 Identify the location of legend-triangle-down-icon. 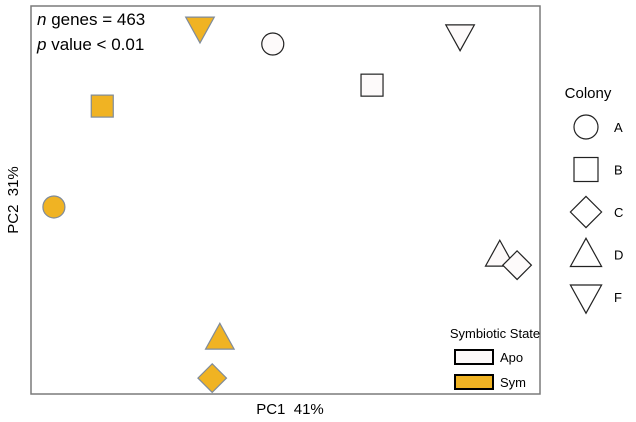
(586, 299).